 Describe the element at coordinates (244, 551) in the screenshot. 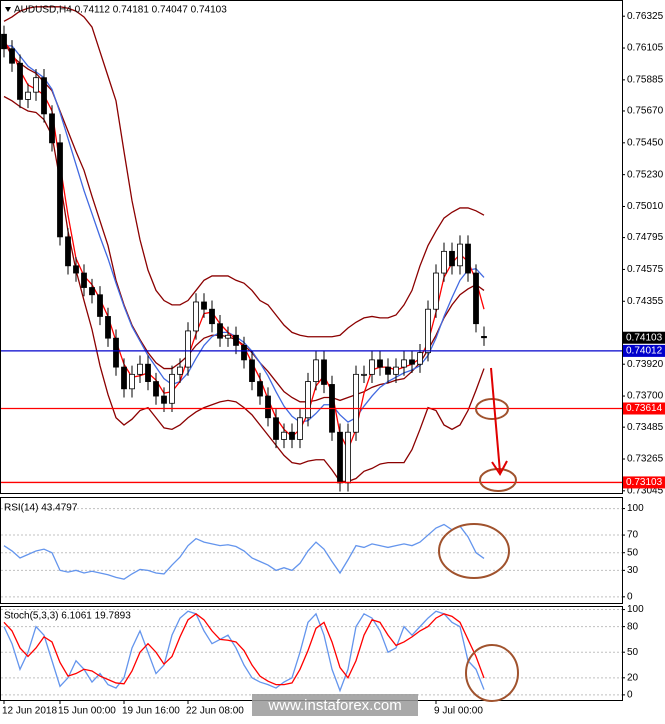

I see `indicator-line` at that location.